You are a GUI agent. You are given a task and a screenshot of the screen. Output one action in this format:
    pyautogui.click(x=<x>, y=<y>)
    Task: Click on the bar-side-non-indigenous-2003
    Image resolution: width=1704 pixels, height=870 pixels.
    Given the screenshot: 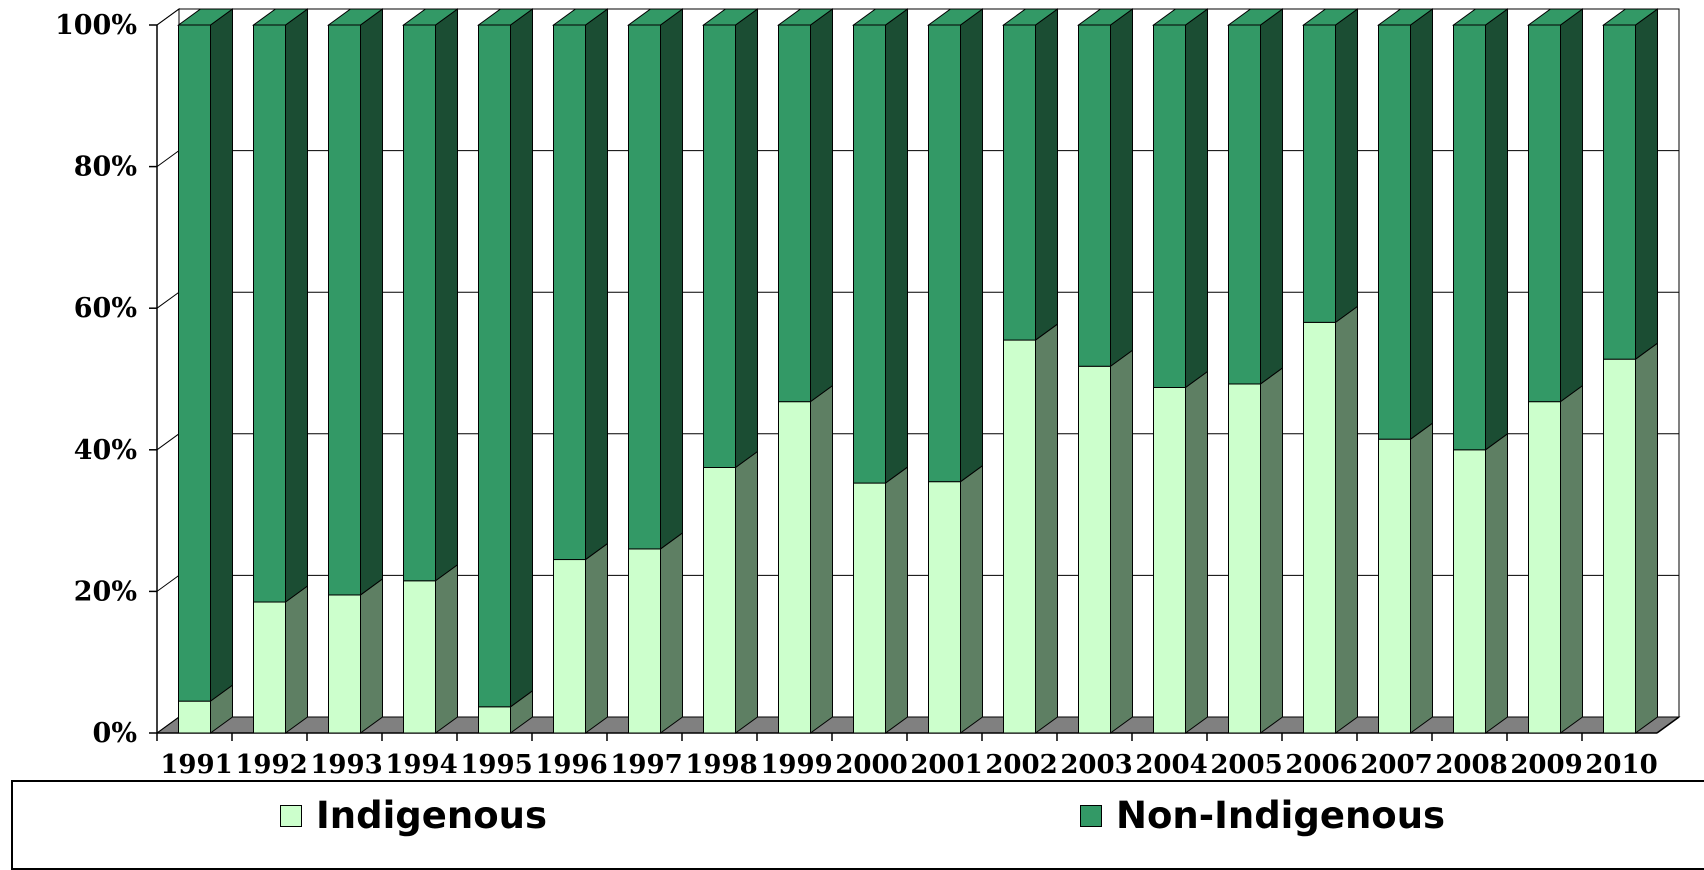 What is the action you would take?
    pyautogui.click(x=1121, y=188)
    